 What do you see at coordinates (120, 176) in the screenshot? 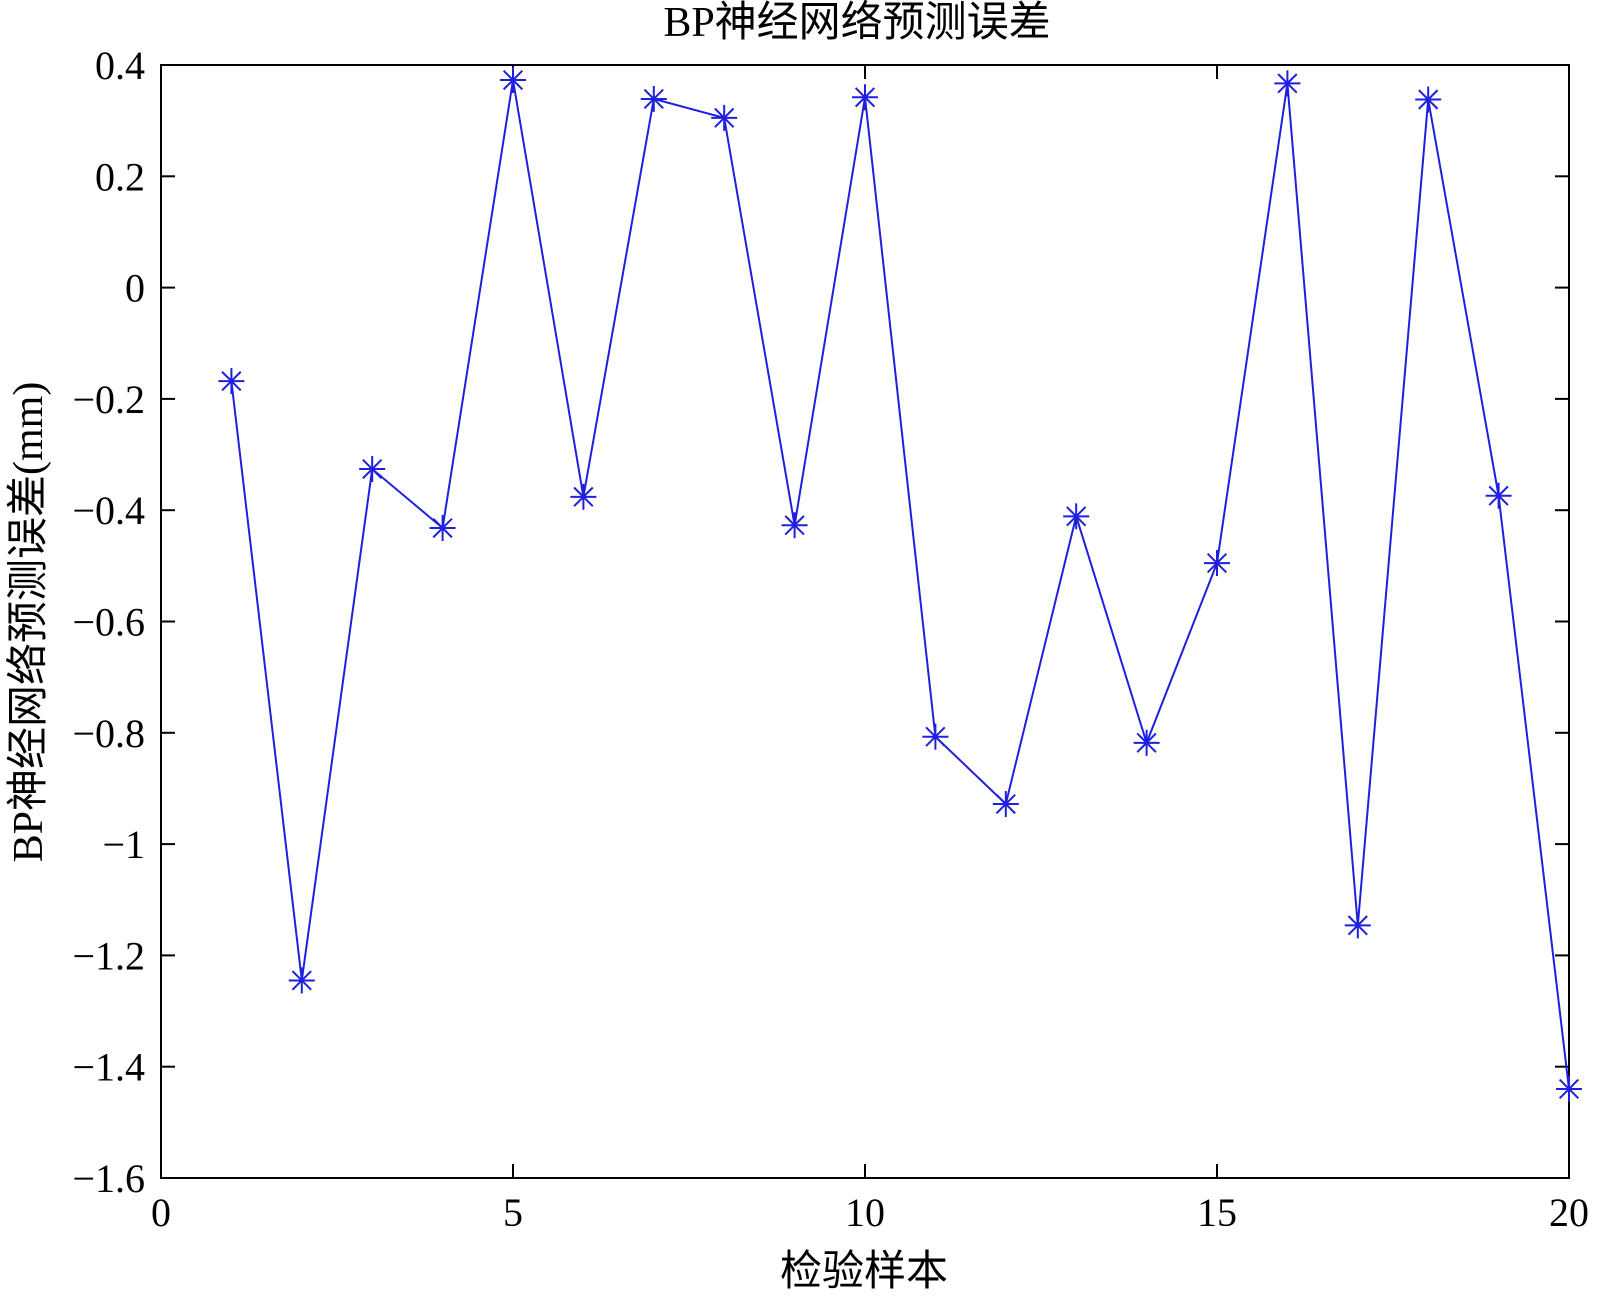
I see `y-tick-label: 0.2` at bounding box center [120, 176].